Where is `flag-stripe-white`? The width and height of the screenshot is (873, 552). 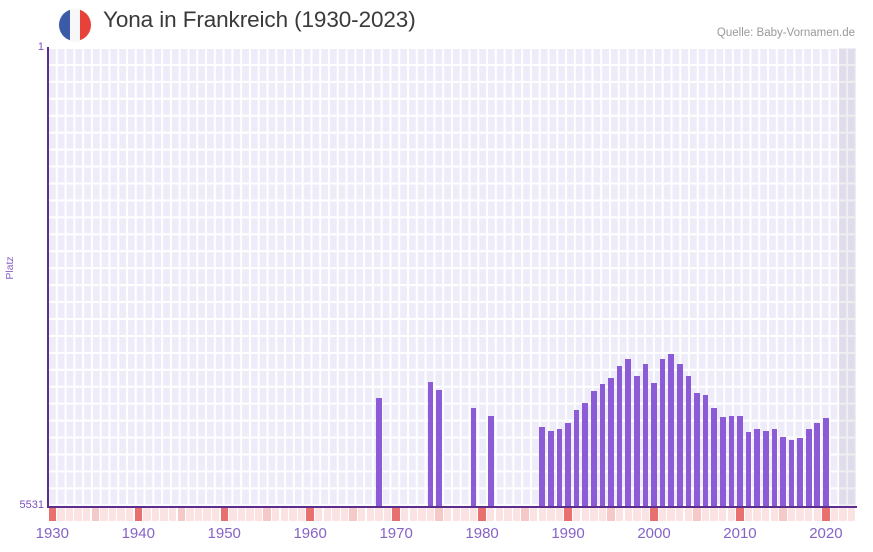
flag-stripe-white is located at coordinates (75, 25).